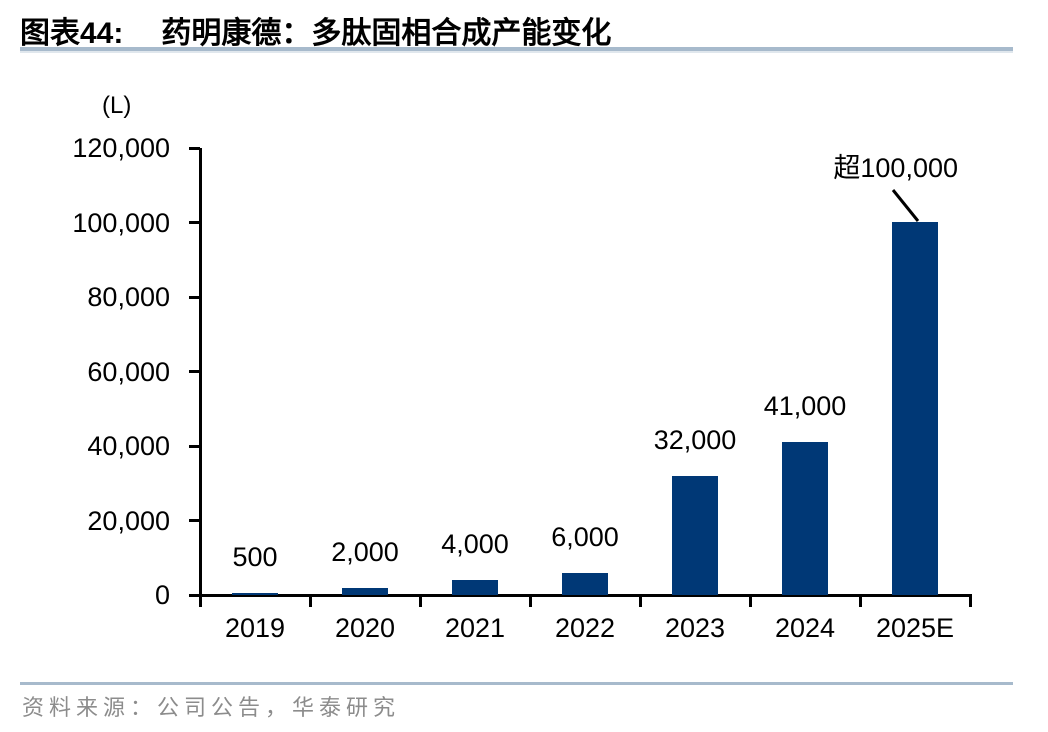 This screenshot has width=1048, height=732. What do you see at coordinates (255, 557) in the screenshot?
I see `bar-value-label: 500` at bounding box center [255, 557].